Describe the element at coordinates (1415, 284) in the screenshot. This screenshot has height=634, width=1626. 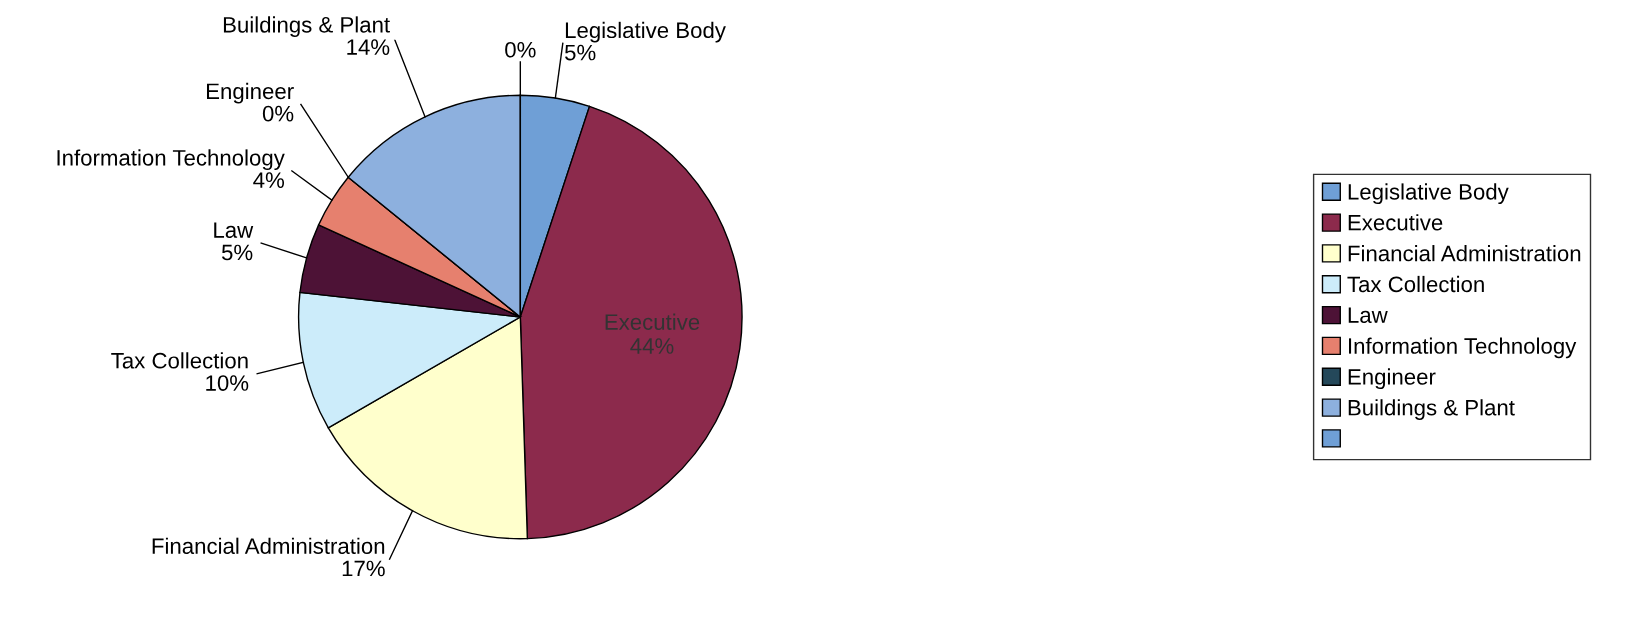
I see `legend-label: Tax Collection` at that location.